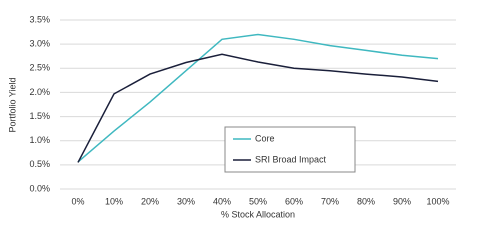  What do you see at coordinates (39, 116) in the screenshot?
I see `y-tick-label: 1.5%` at bounding box center [39, 116].